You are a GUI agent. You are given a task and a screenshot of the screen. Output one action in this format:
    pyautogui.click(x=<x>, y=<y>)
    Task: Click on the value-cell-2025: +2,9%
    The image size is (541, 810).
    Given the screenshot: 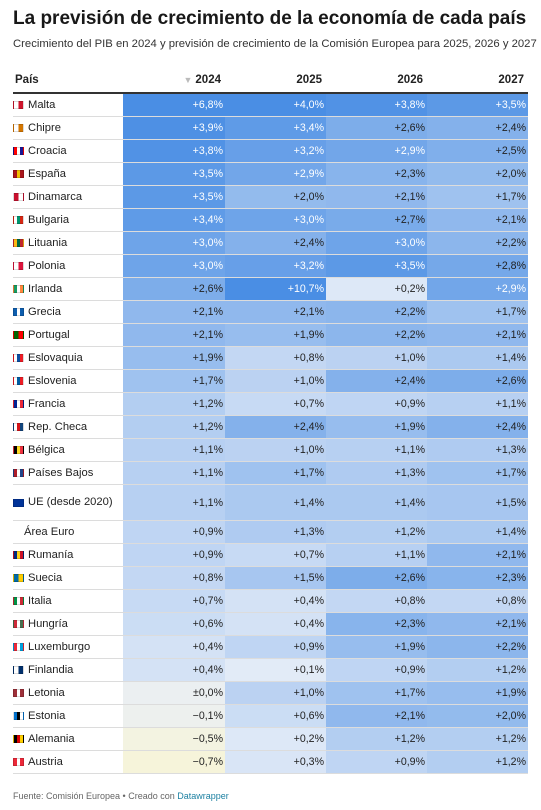 What is the action you would take?
    pyautogui.click(x=275, y=174)
    